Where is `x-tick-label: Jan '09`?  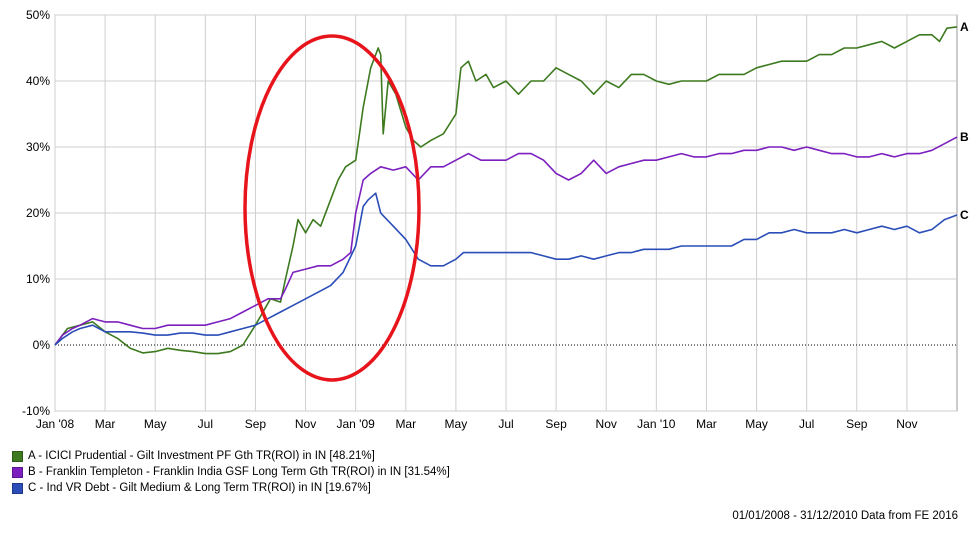
x-tick-label: Jan '09 is located at coordinates (356, 424).